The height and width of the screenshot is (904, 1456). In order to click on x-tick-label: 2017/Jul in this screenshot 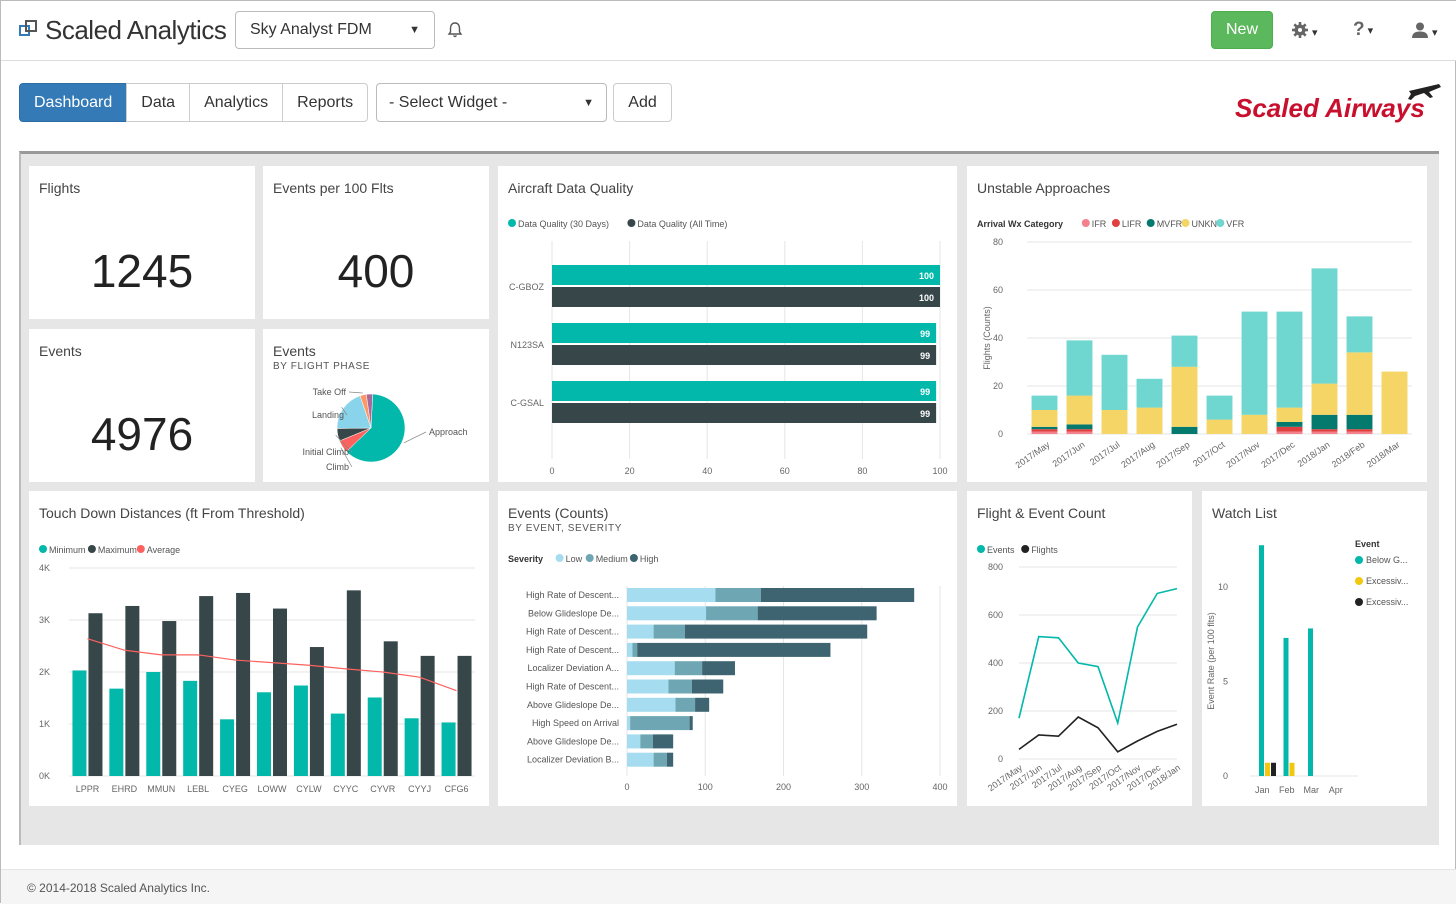, I will do `click(1105, 453)`.